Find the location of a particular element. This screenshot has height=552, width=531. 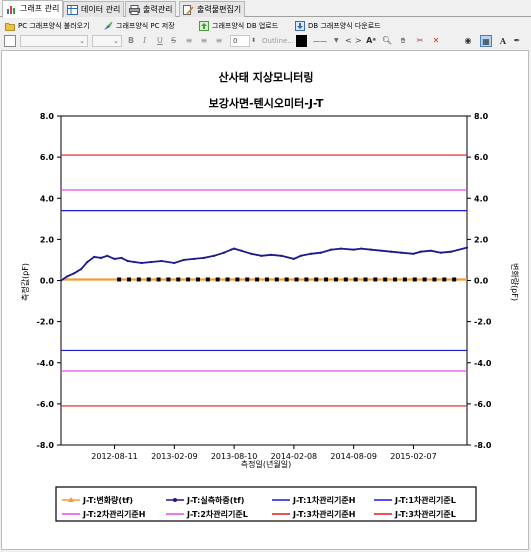

bold-button: B is located at coordinates (131, 40).